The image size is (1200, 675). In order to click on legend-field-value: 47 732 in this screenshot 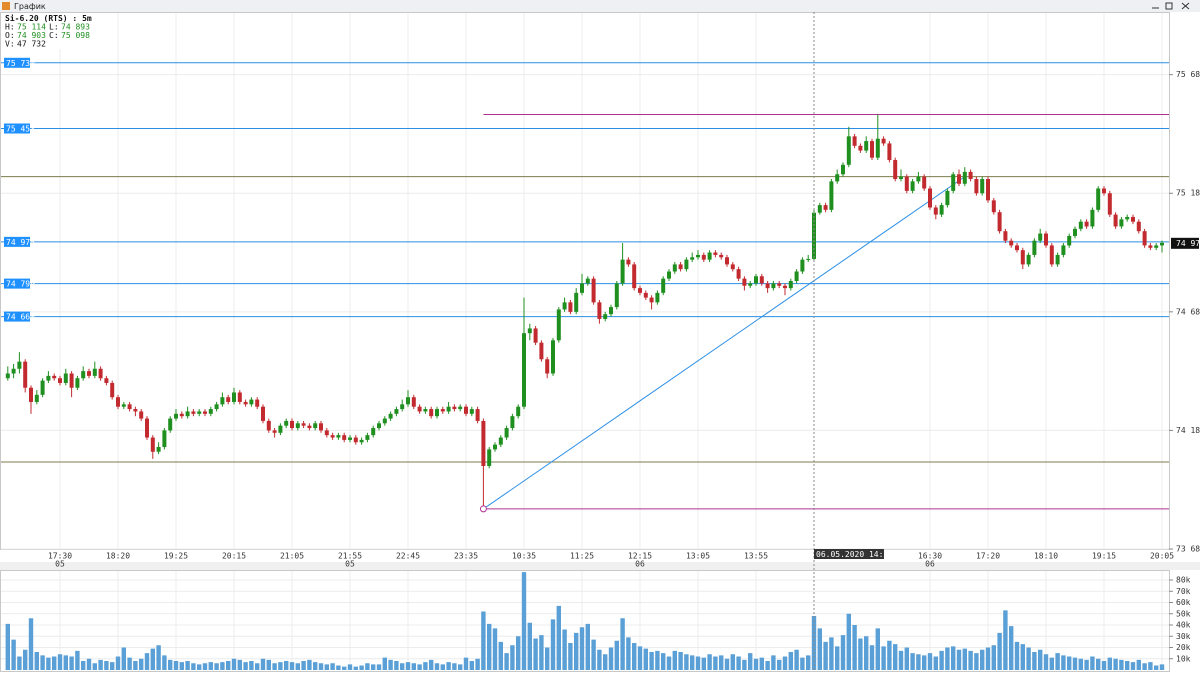, I will do `click(31, 44)`.